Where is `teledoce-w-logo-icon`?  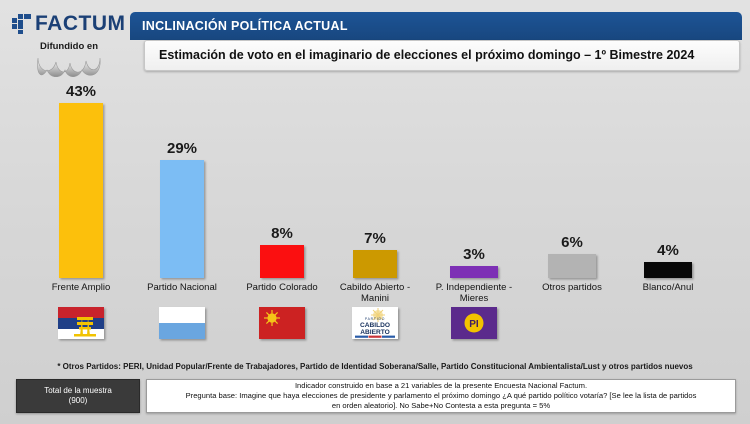 teledoce-w-logo-icon is located at coordinates (69, 67).